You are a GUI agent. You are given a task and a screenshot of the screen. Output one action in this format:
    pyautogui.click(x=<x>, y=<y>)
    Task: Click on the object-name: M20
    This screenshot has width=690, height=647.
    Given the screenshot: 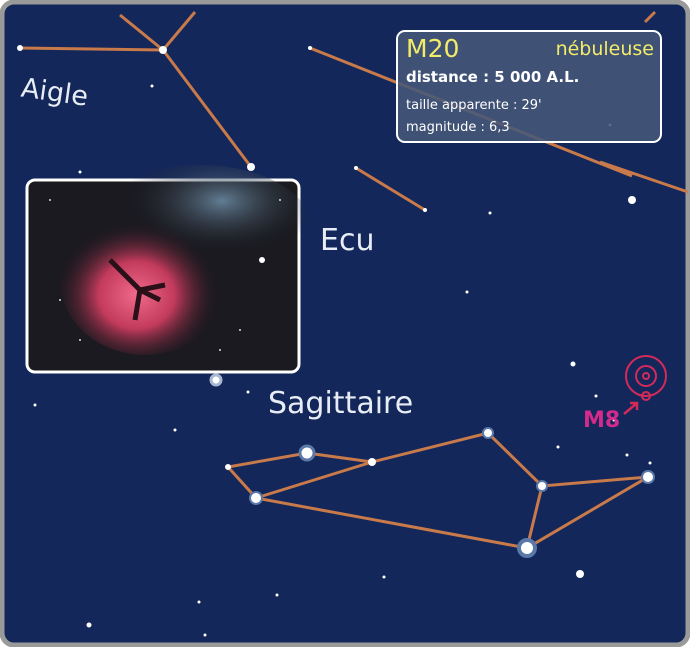 What is the action you would take?
    pyautogui.click(x=433, y=48)
    